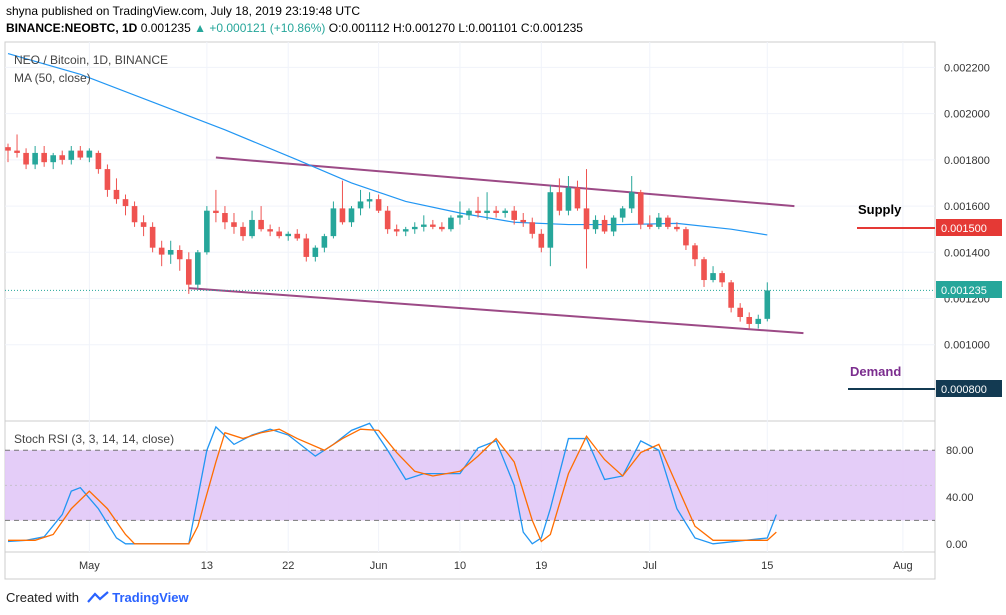 The width and height of the screenshot is (1006, 615). Describe the element at coordinates (969, 308) in the screenshot. I see `price-tags: 0.001500 0.001235 0.000800` at that location.